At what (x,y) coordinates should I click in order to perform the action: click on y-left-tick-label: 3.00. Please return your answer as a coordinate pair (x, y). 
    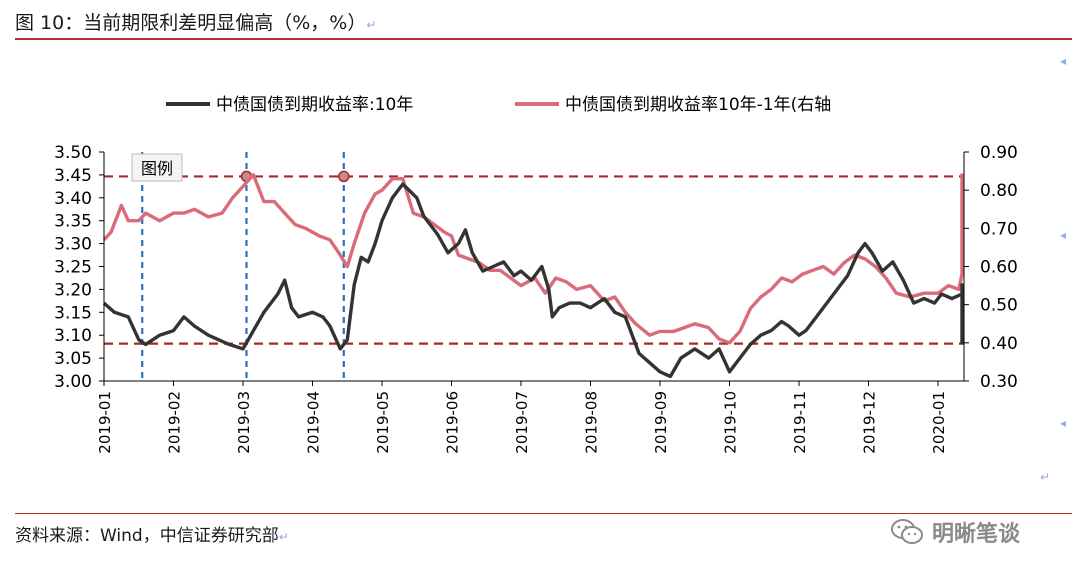
    Looking at the image, I should click on (73, 382).